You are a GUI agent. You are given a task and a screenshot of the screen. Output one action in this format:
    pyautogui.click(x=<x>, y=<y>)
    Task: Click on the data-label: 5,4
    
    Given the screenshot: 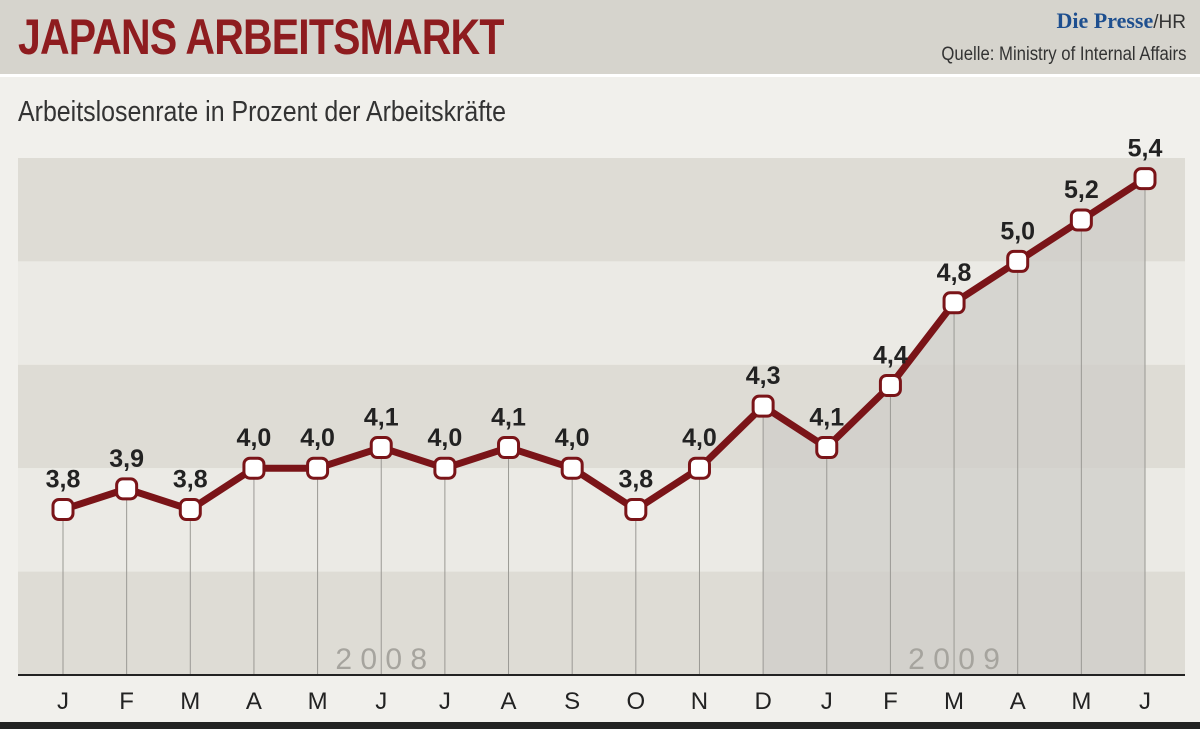 What is the action you would take?
    pyautogui.click(x=1145, y=149)
    